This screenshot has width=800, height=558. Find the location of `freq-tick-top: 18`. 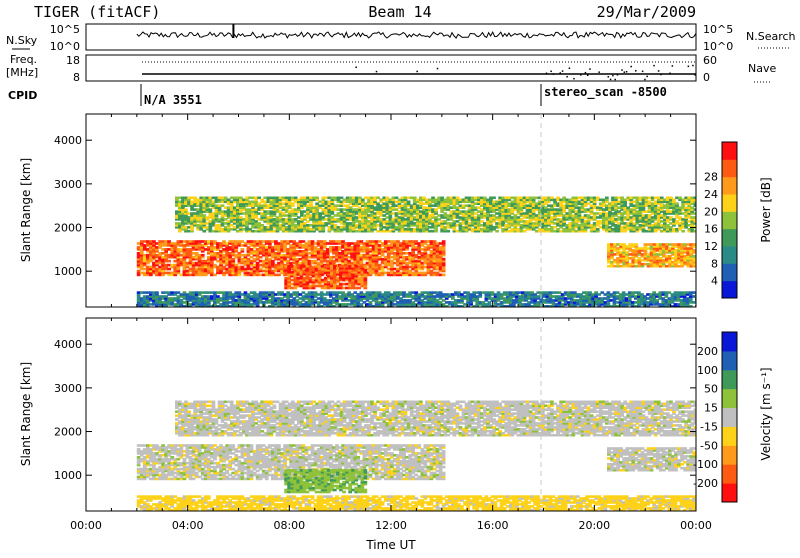

freq-tick-top: 18 is located at coordinates (73, 60).